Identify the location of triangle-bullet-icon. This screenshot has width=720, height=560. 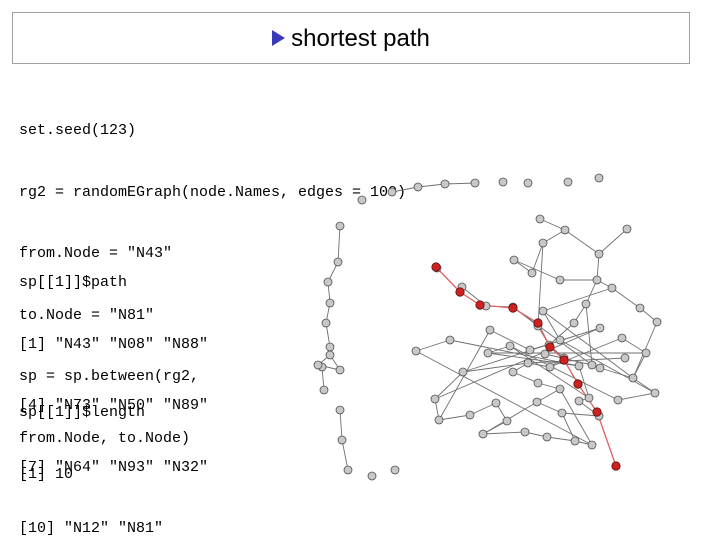
(279, 37).